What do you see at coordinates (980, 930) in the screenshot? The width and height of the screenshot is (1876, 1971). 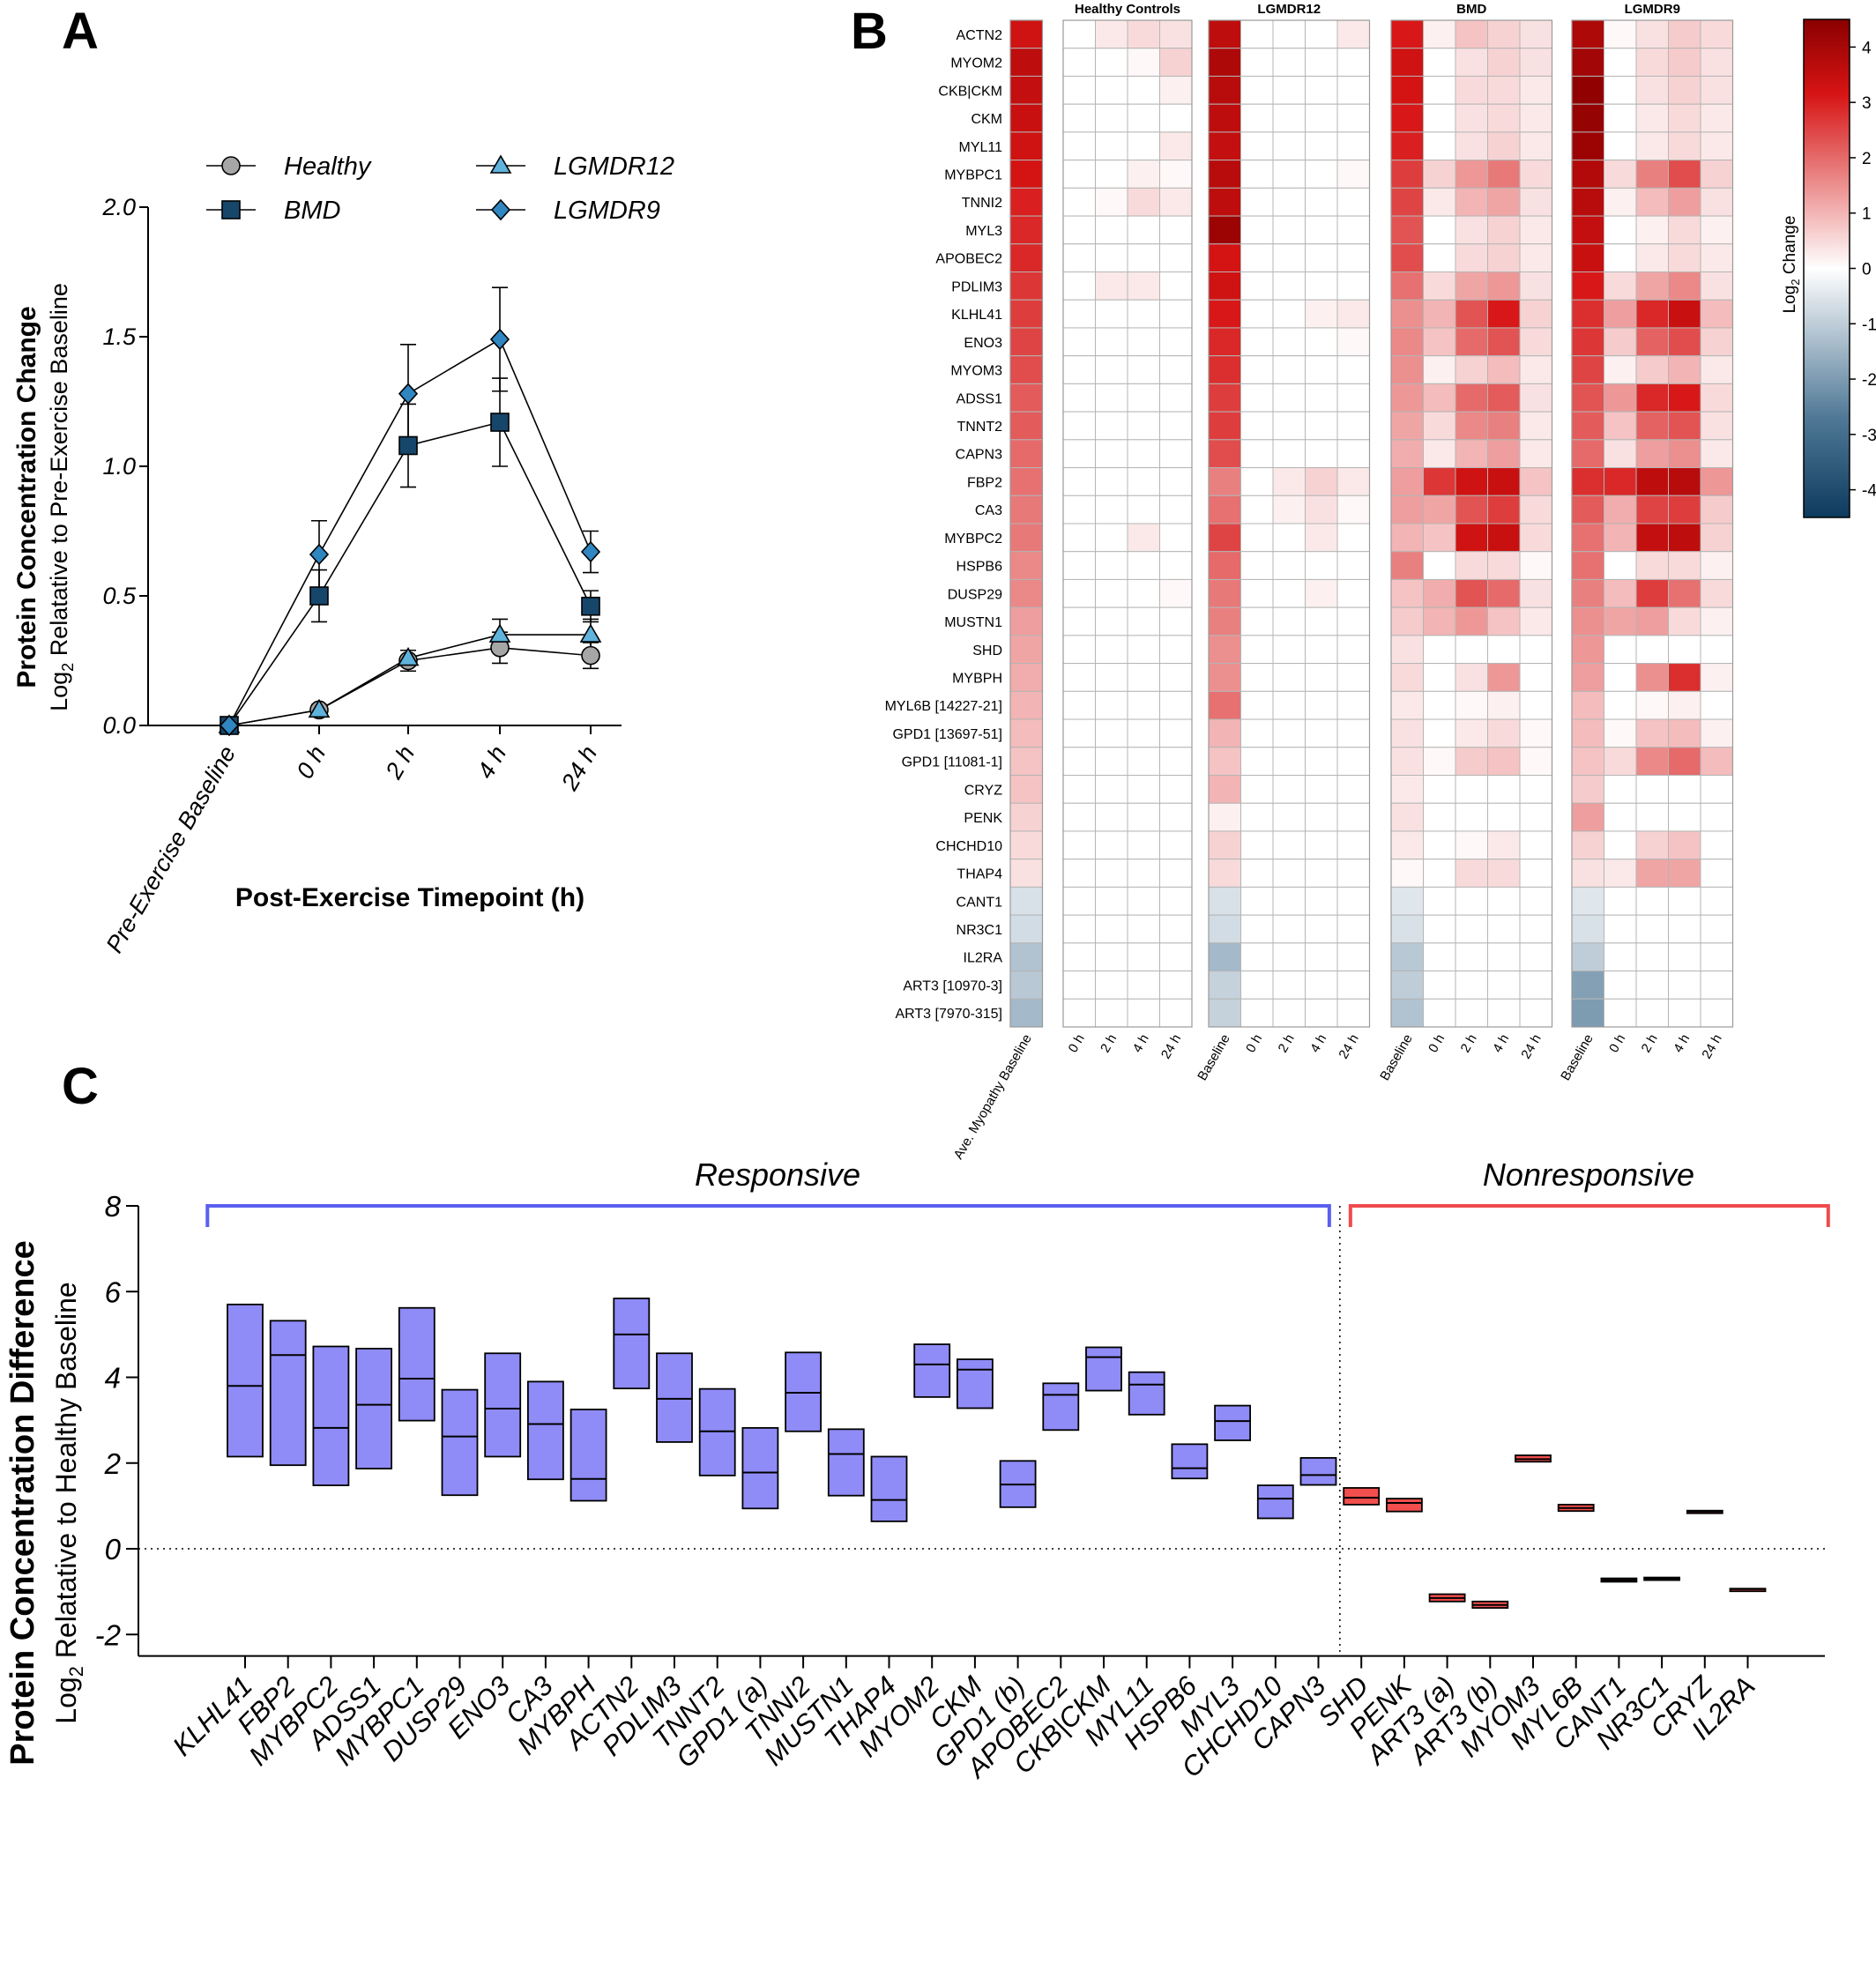 I see `heatmap-row-label: NR3C1` at bounding box center [980, 930].